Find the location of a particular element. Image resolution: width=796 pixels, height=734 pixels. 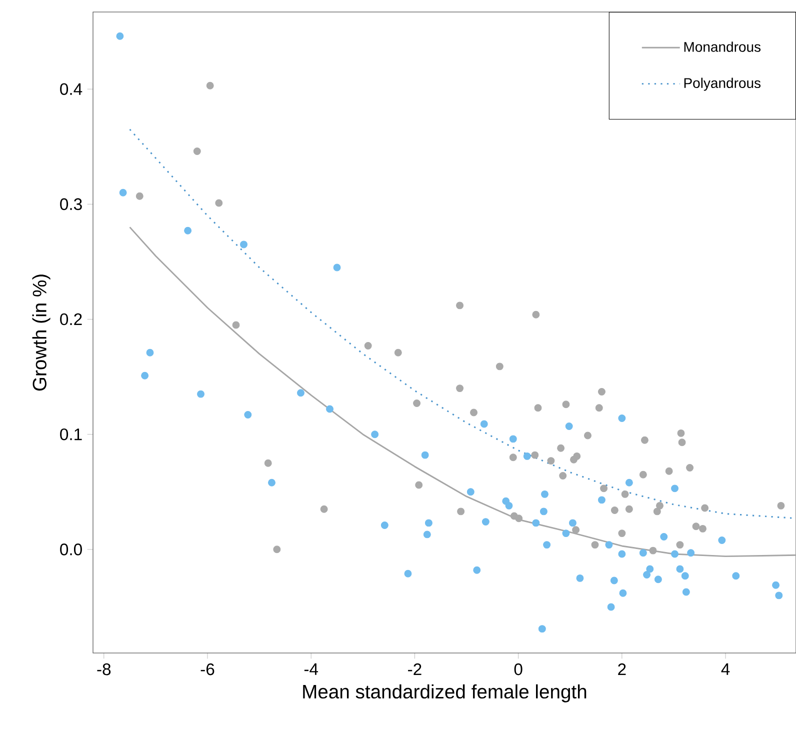

y-tick-label: 0.1 is located at coordinates (71, 434).